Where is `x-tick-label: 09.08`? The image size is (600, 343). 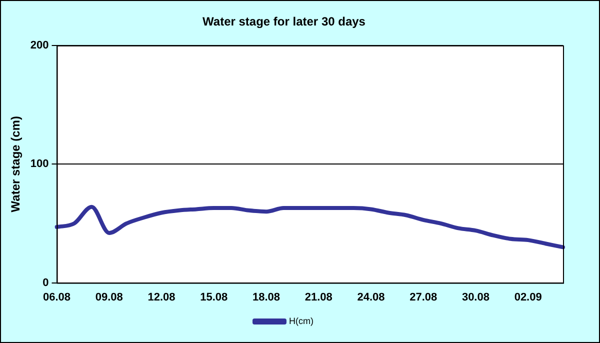
x-tick-label: 09.08 is located at coordinates (109, 297).